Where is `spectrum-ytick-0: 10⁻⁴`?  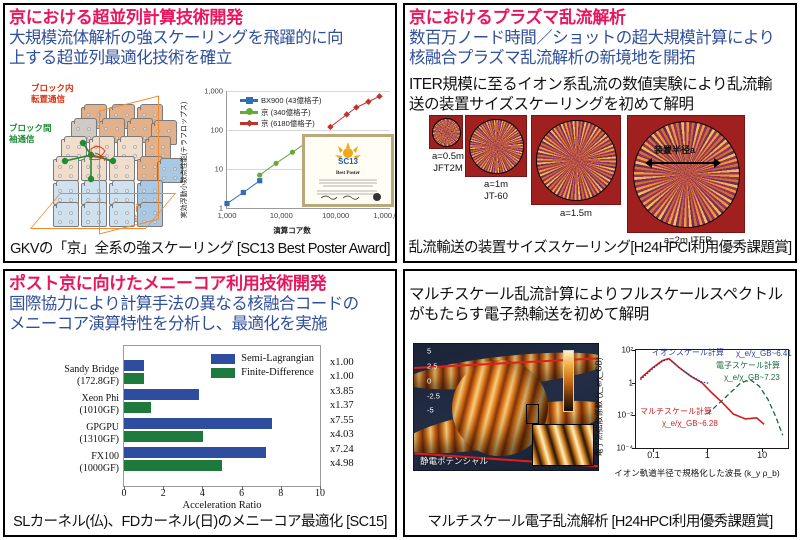
spectrum-ytick-0: 10⁻⁴ is located at coordinates (624, 448).